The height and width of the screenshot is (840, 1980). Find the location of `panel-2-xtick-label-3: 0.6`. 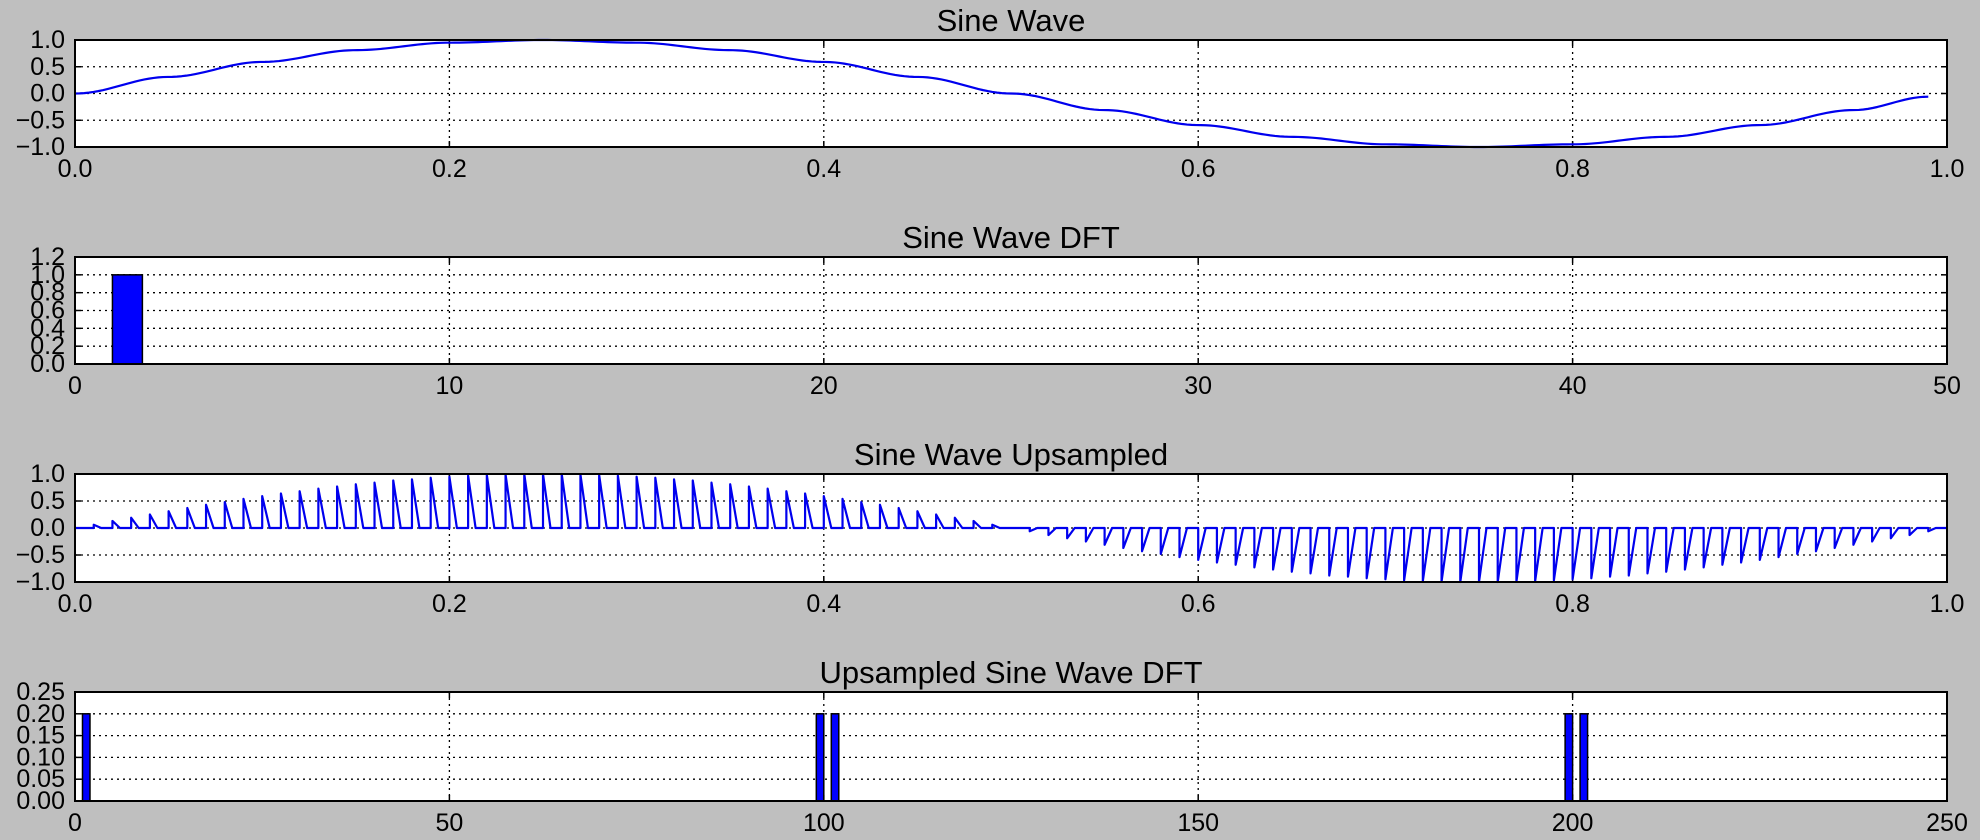

panel-2-xtick-label-3: 0.6 is located at coordinates (1198, 604).